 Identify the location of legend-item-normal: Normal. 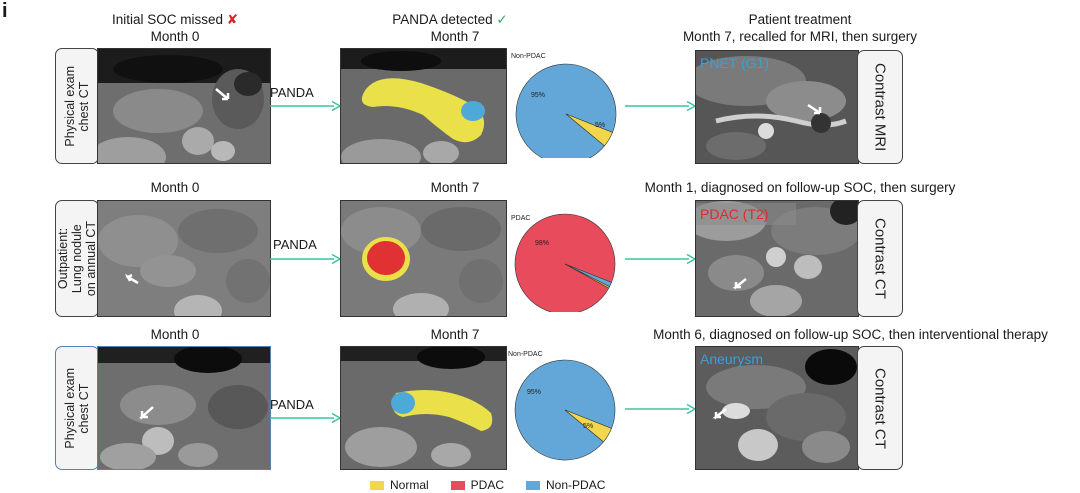
(399, 485).